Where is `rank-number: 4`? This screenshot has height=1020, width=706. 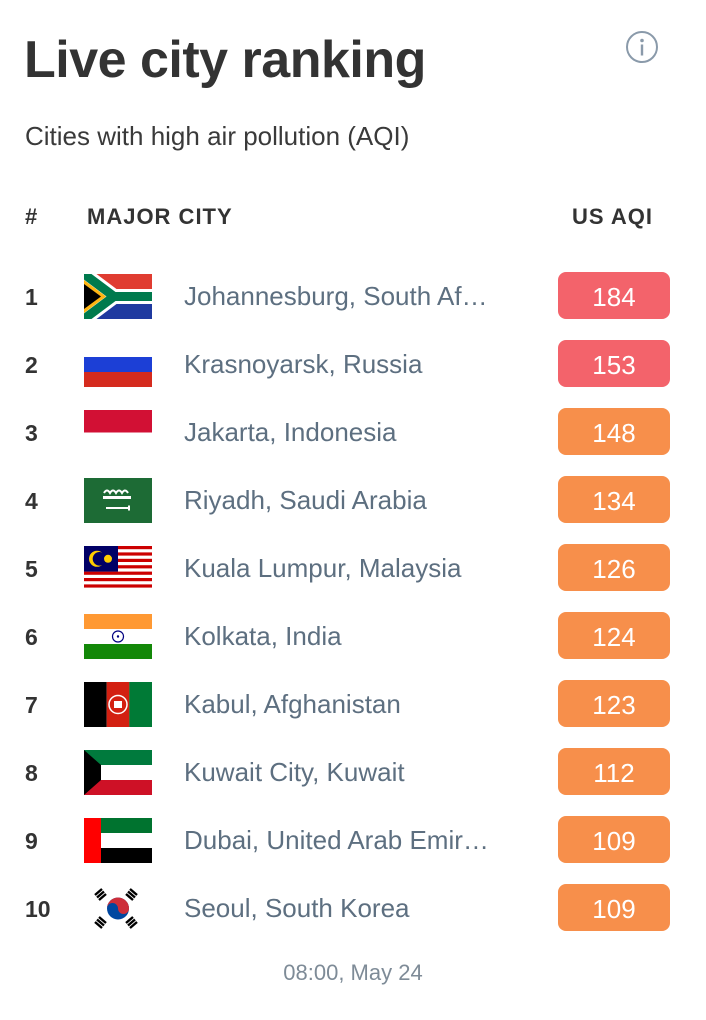
rank-number: 4 is located at coordinates (31, 501).